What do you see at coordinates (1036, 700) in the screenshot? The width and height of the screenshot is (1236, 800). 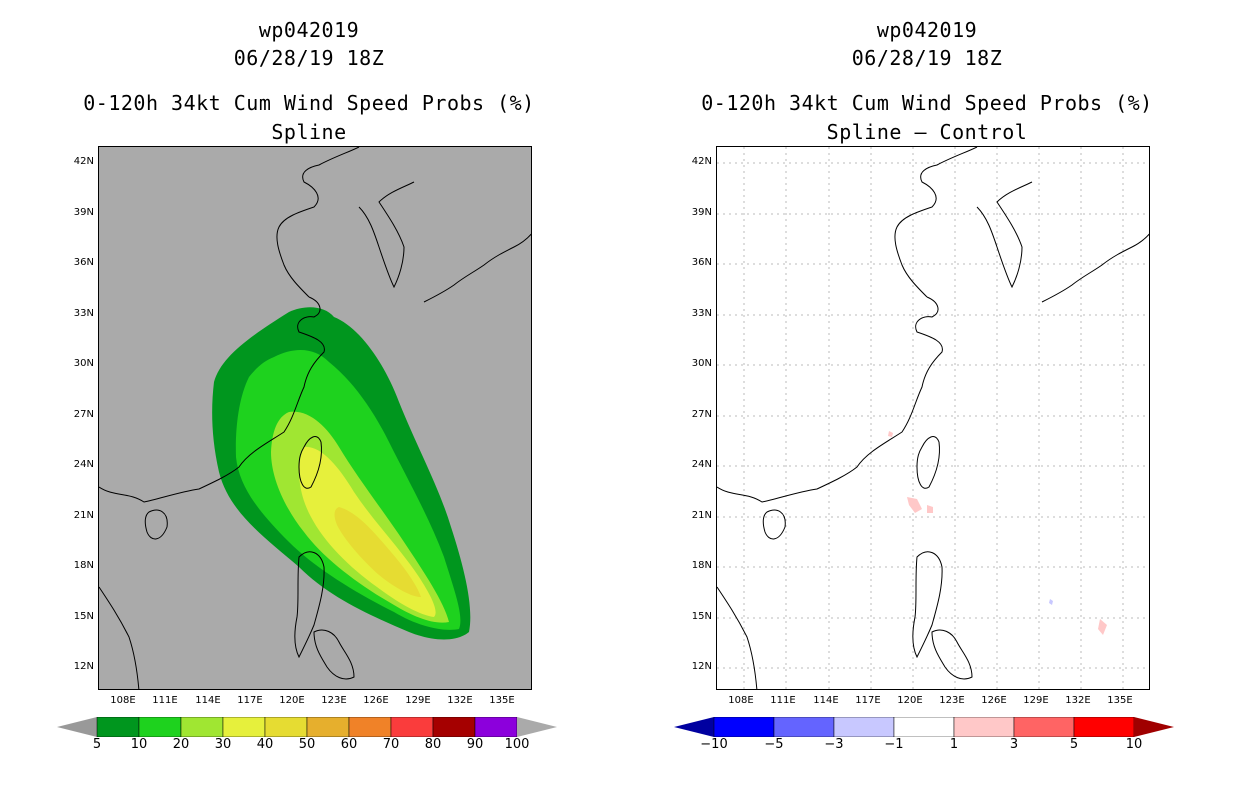 I see `lon-label: 129E` at bounding box center [1036, 700].